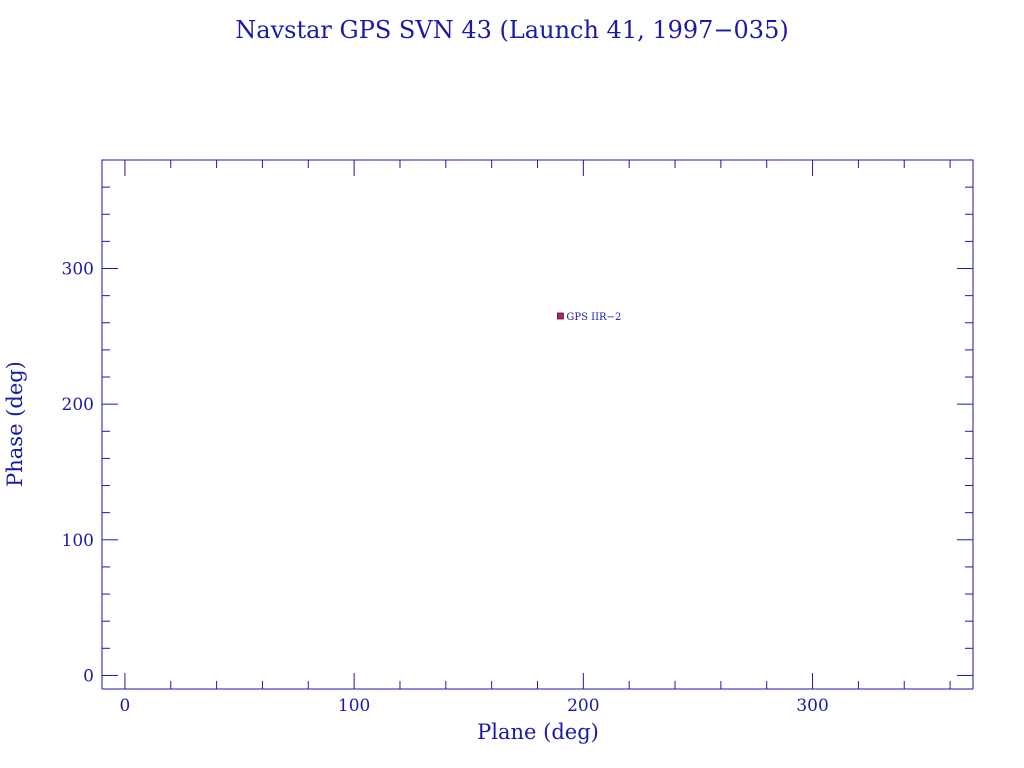 Image resolution: width=1024 pixels, height=768 pixels. Describe the element at coordinates (560, 316) in the screenshot. I see `data-point-marker` at that location.